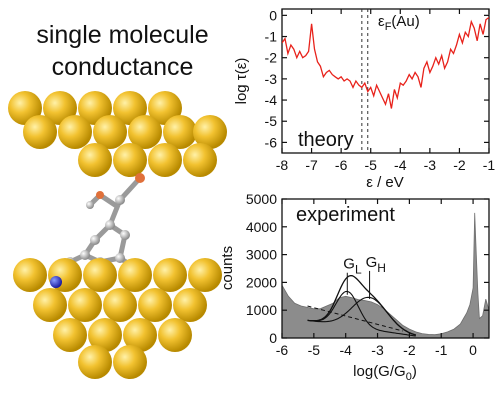  Describe the element at coordinates (271, 79) in the screenshot. I see `theory-y-tick-label: -3` at that location.